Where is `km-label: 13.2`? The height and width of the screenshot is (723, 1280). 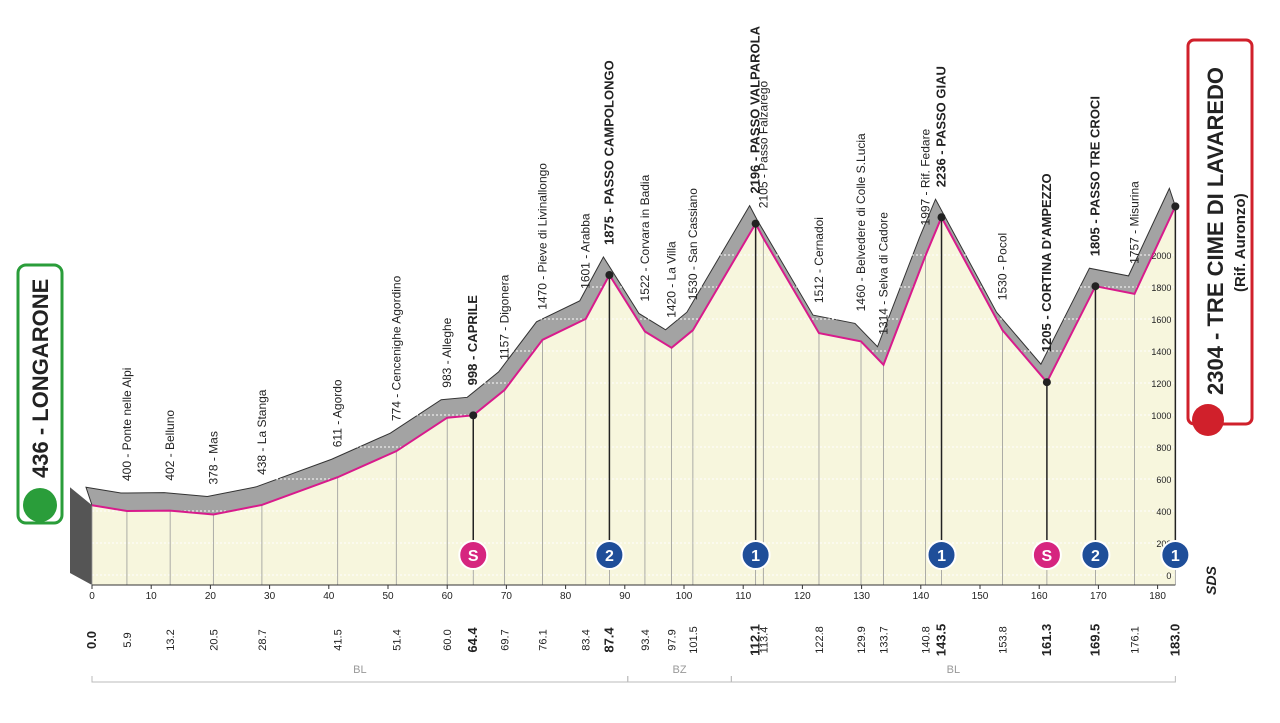 km-label: 13.2 is located at coordinates (171, 639).